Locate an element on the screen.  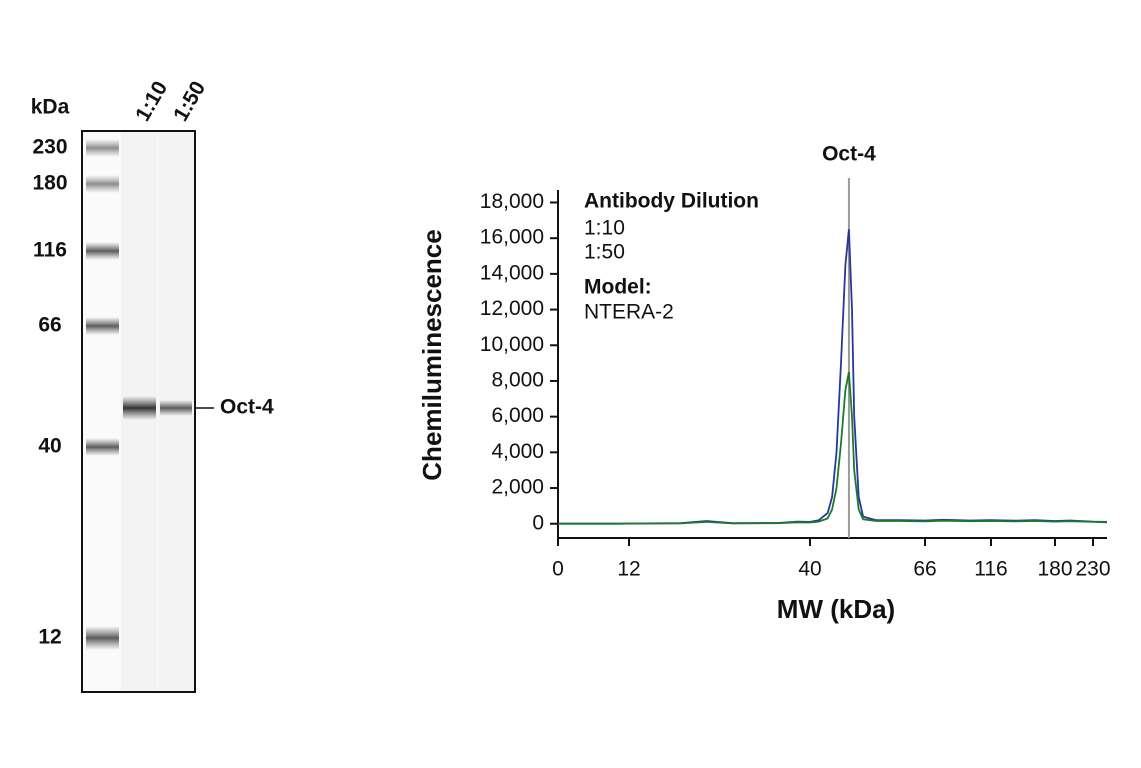
x-tick-label: 230 is located at coordinates (1092, 569).